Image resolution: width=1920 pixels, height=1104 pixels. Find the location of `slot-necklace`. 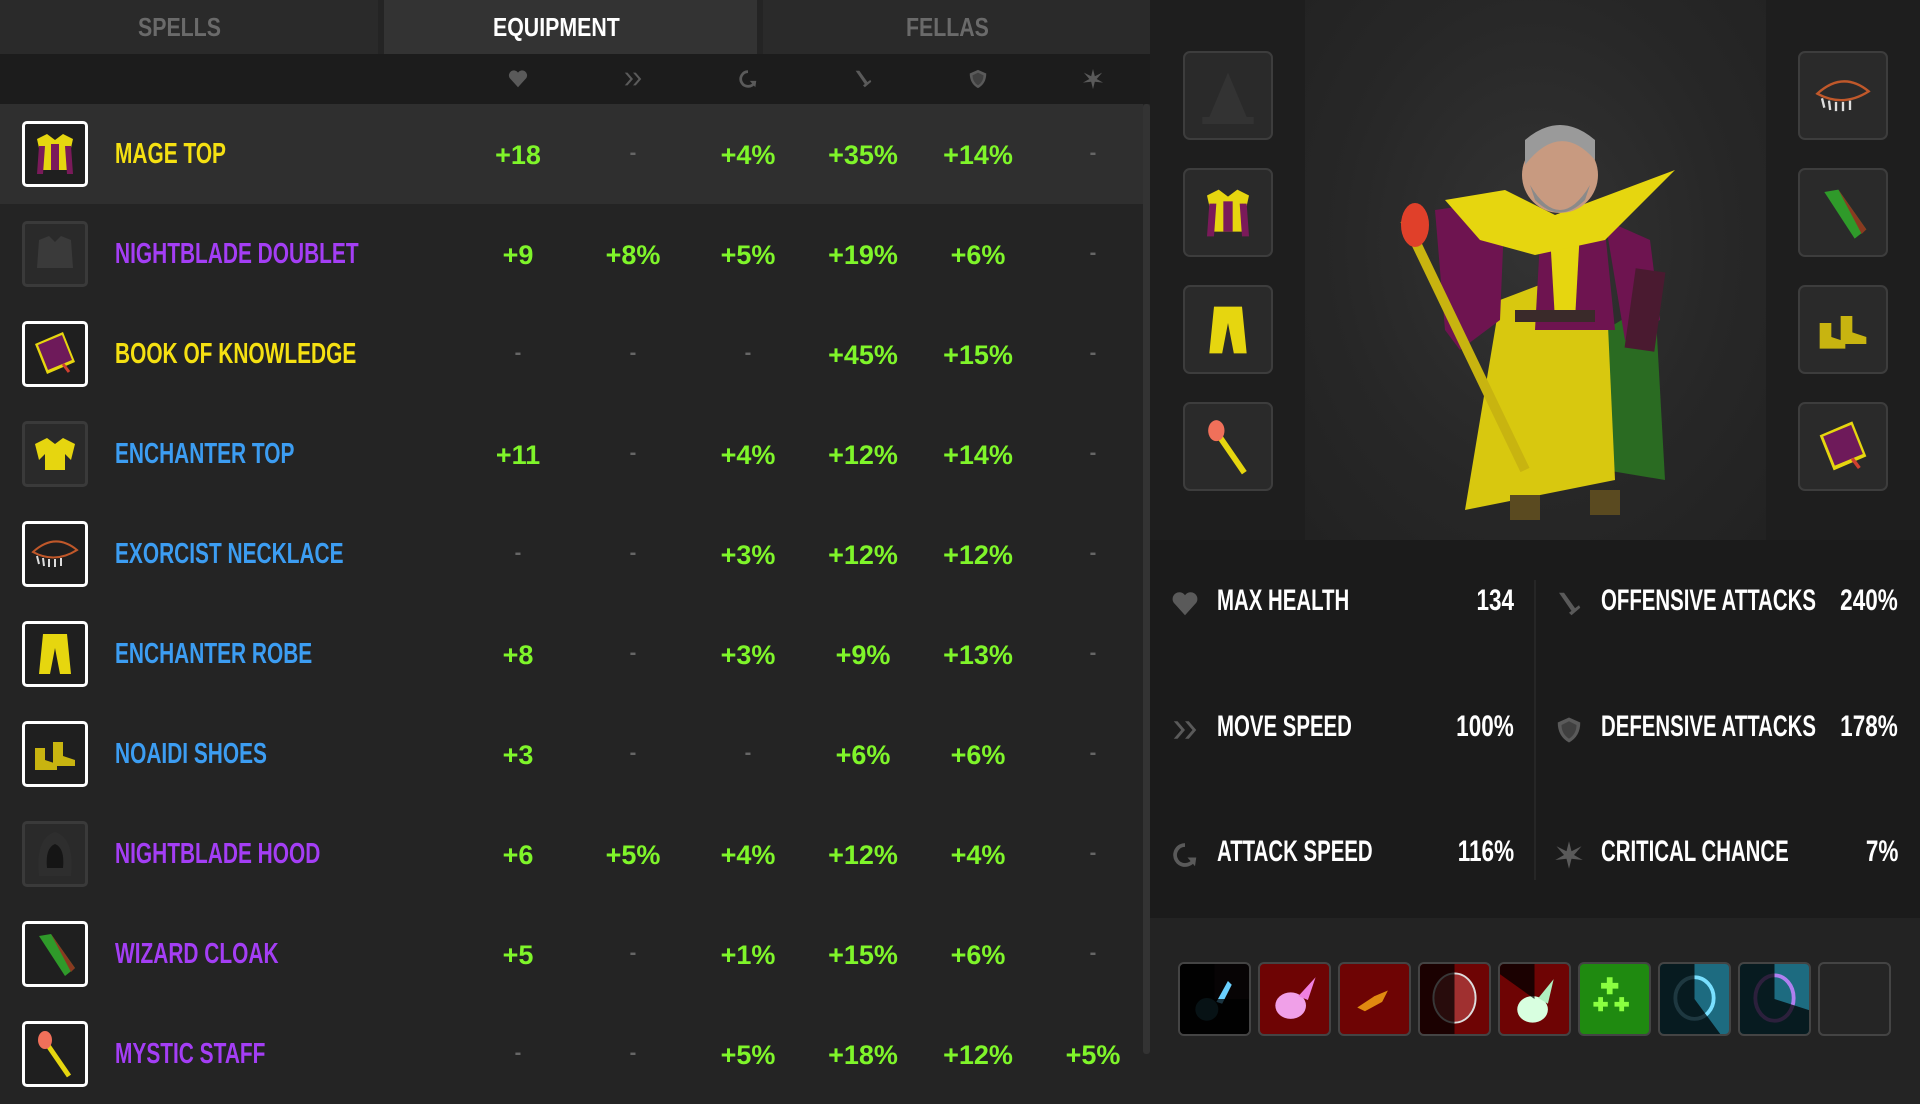

slot-necklace is located at coordinates (1843, 95).